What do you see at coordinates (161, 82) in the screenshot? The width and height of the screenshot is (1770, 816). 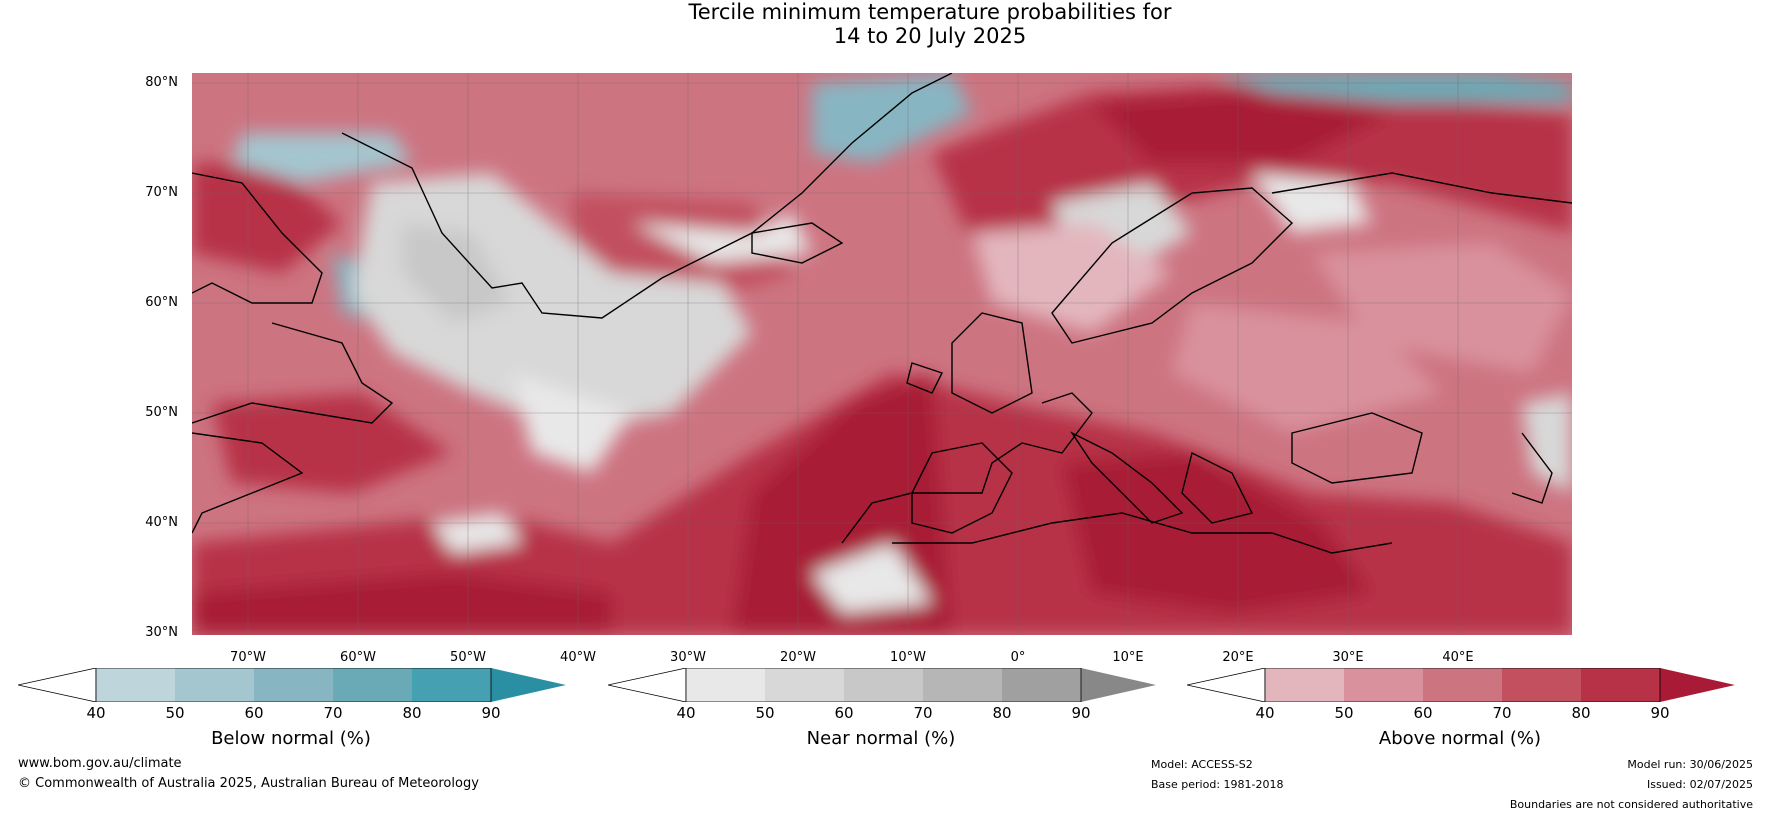 I see `lat-label-80n: 80°N` at bounding box center [161, 82].